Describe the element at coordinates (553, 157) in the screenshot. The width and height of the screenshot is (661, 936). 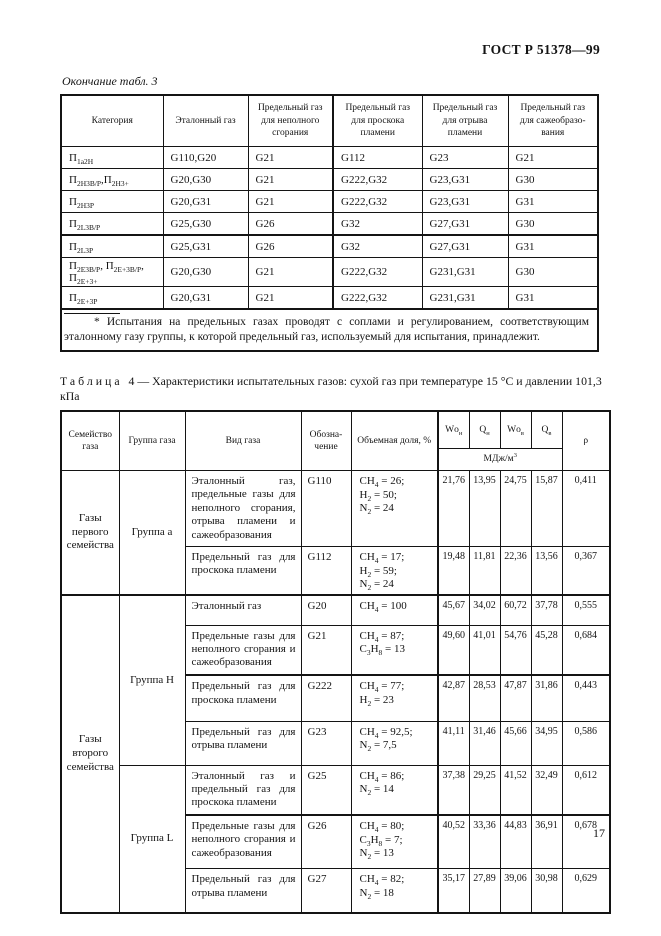
I see `sooting-gas-cell: G21` at that location.